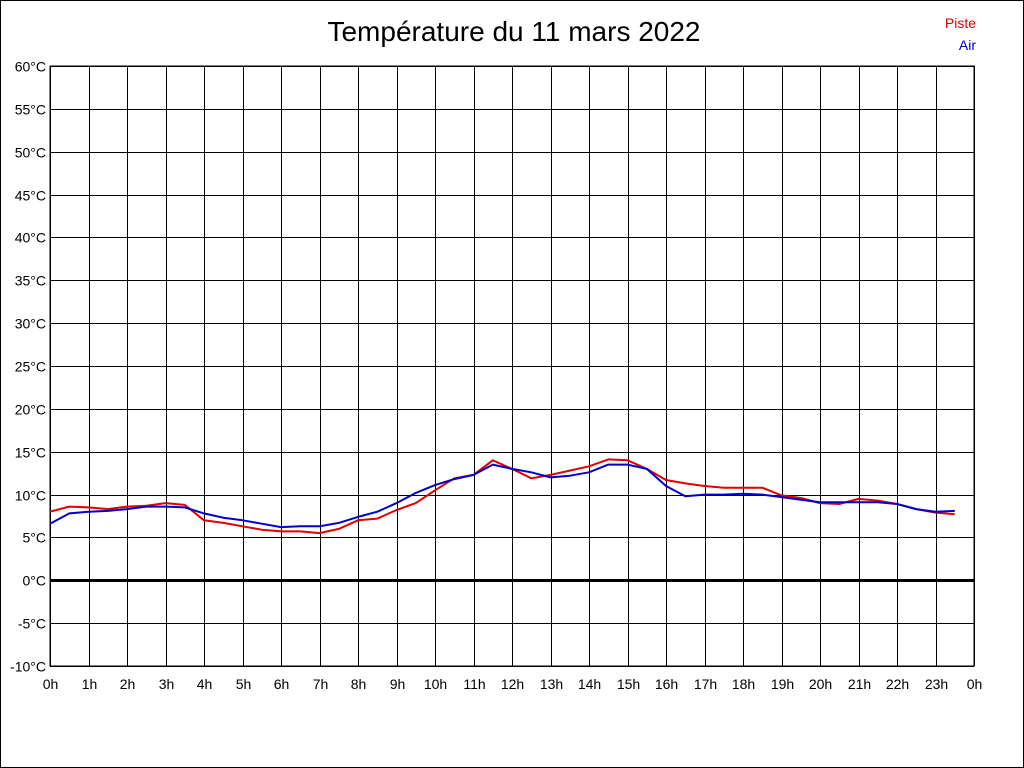 This screenshot has height=768, width=1024. I want to click on x-tick-label: 17h, so click(705, 684).